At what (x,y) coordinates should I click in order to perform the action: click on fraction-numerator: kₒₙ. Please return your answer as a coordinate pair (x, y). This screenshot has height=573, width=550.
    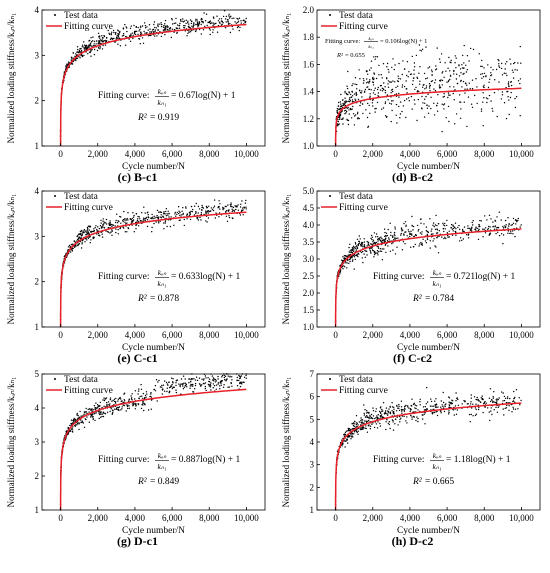
    Looking at the image, I should click on (437, 455).